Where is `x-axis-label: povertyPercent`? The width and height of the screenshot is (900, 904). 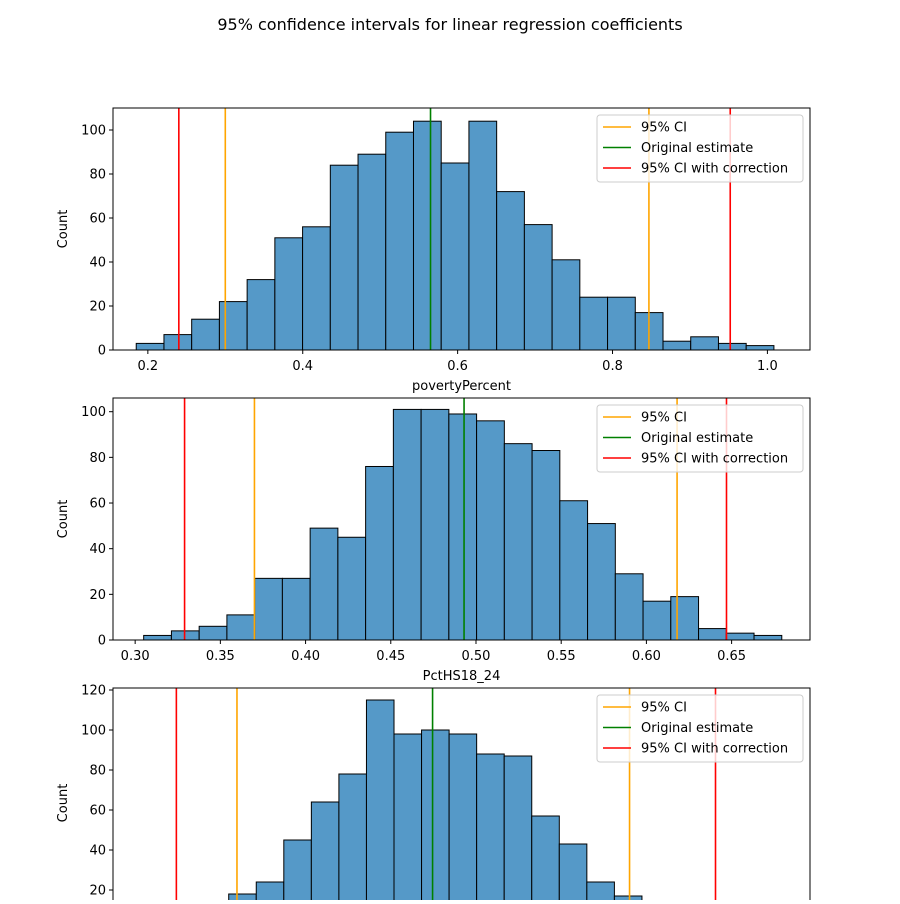
x-axis-label: povertyPercent is located at coordinates (461, 386).